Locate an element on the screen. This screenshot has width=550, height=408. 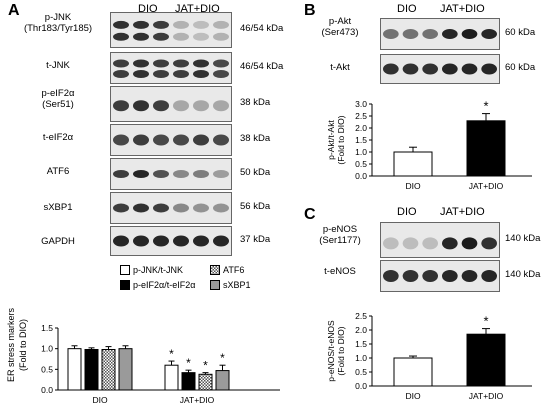
legend-swatch-white is located at coordinates (125, 270).